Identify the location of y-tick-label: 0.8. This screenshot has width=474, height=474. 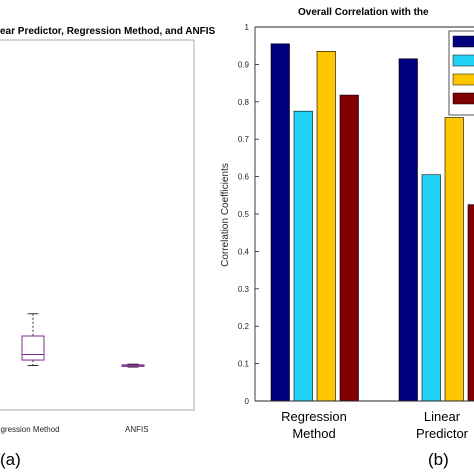
(244, 102).